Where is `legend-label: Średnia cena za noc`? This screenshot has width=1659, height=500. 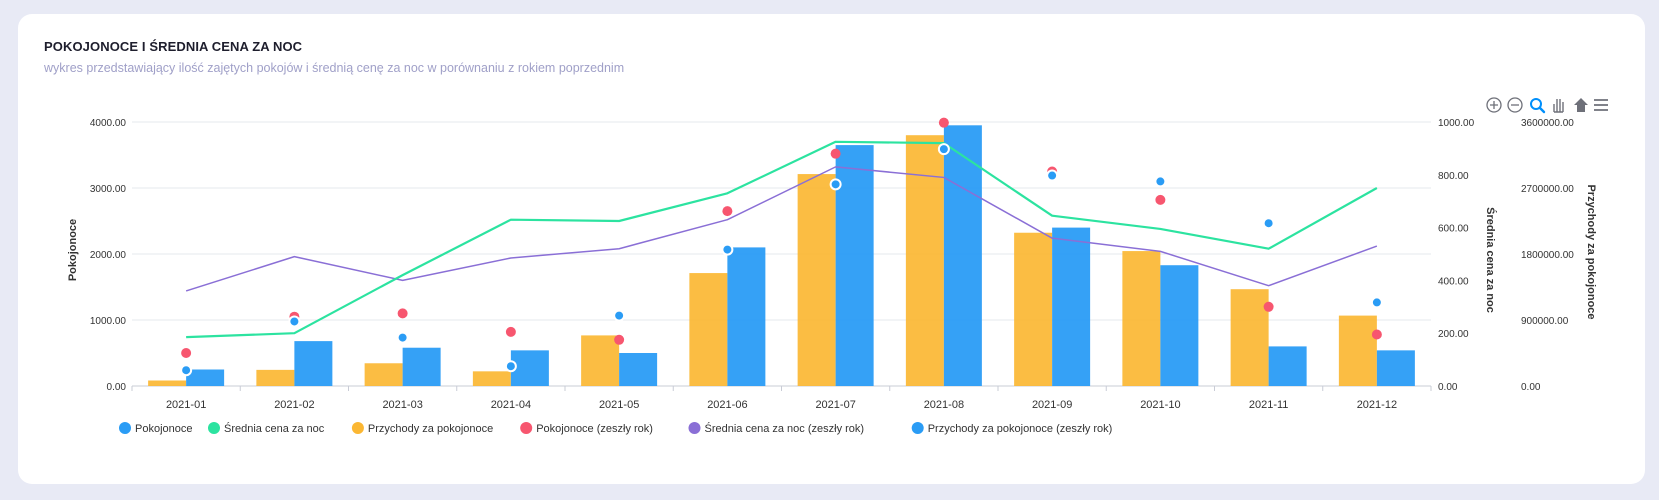 legend-label: Średnia cena za noc is located at coordinates (274, 428).